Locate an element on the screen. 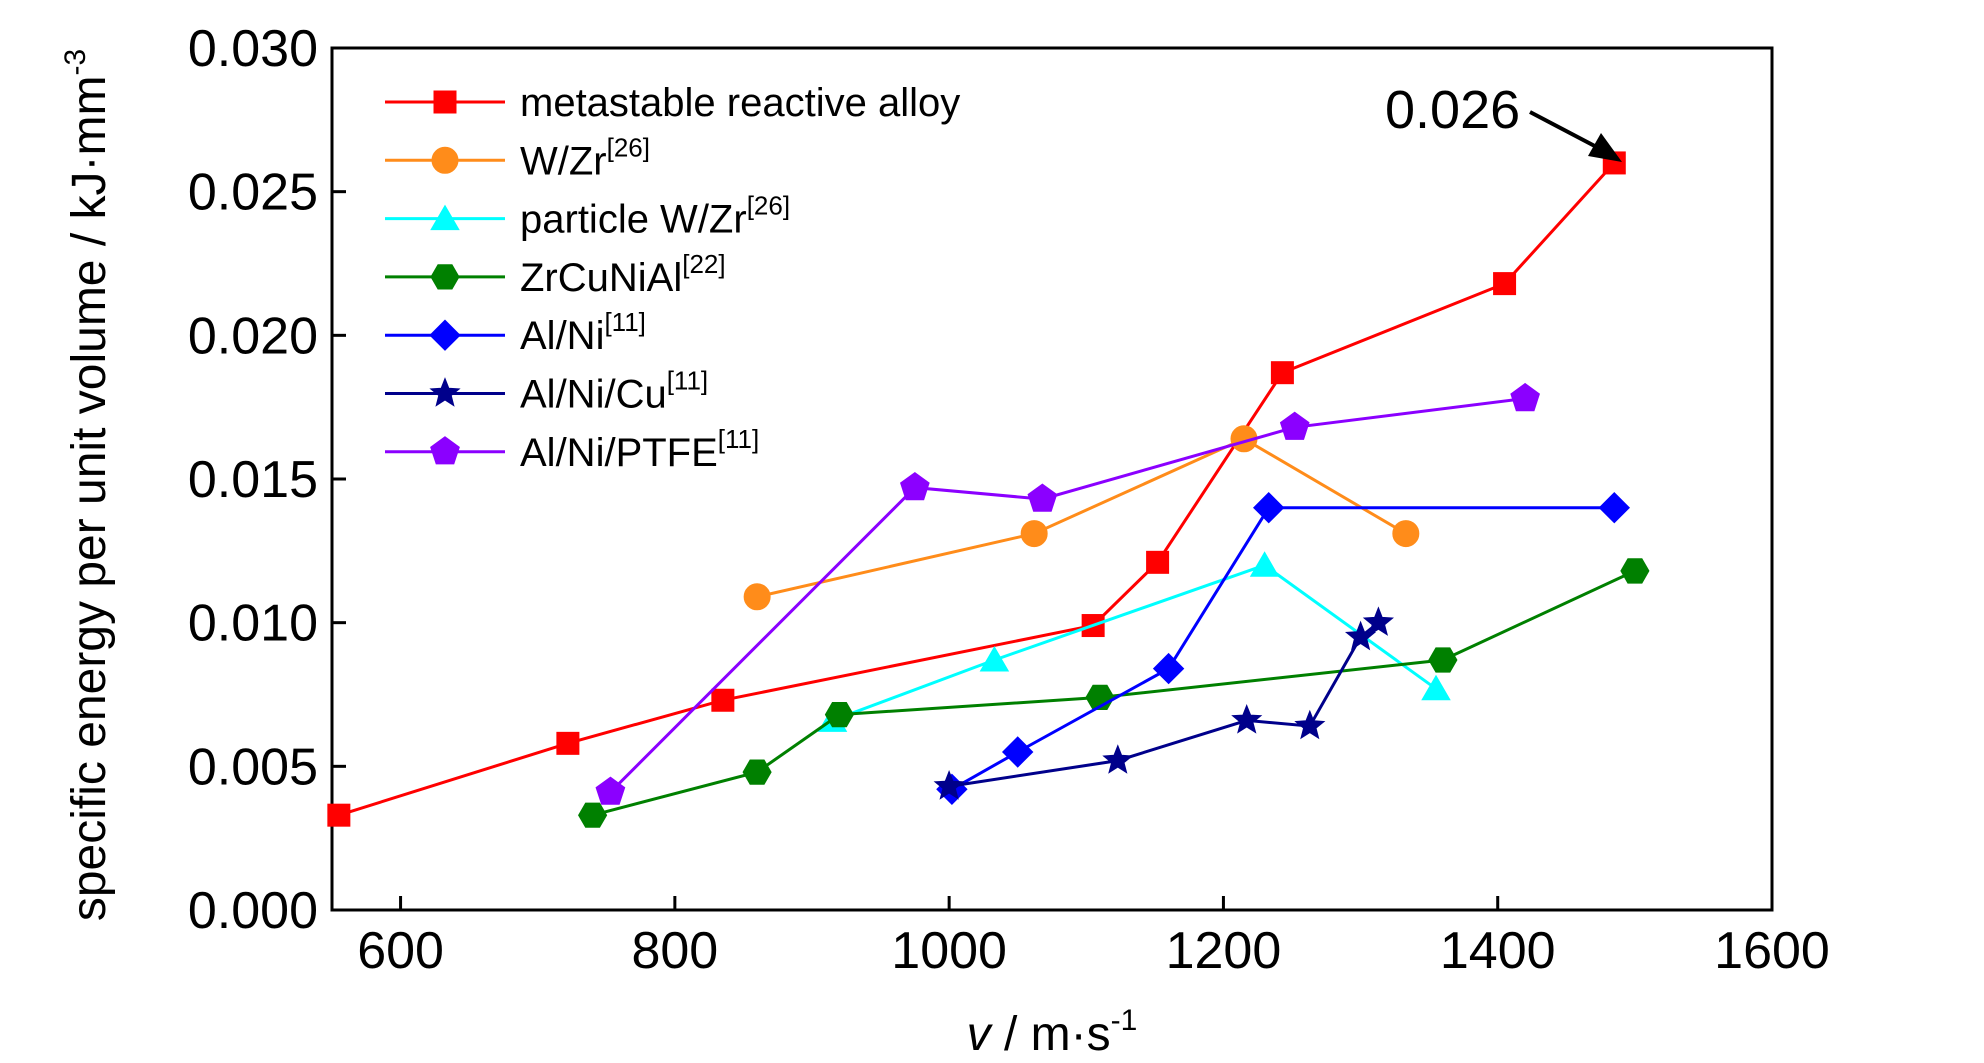  legend-item: metastable reactive alloy is located at coordinates (672, 103).